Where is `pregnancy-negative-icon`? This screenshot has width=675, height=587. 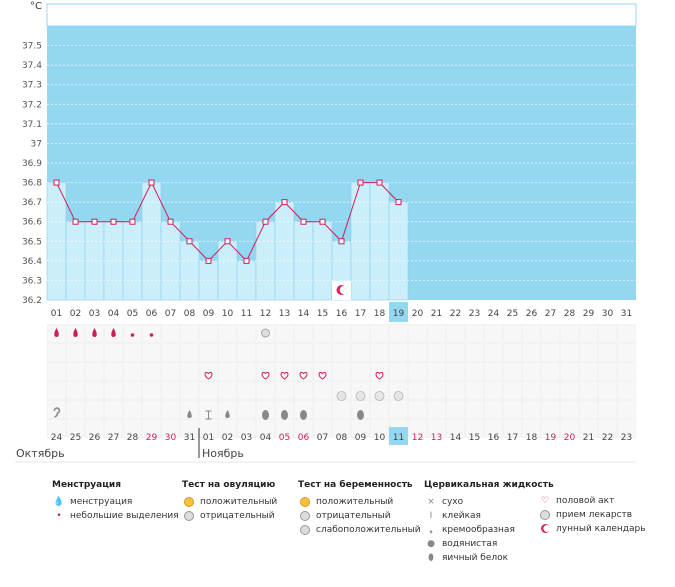 pregnancy-negative-icon is located at coordinates (341, 396).